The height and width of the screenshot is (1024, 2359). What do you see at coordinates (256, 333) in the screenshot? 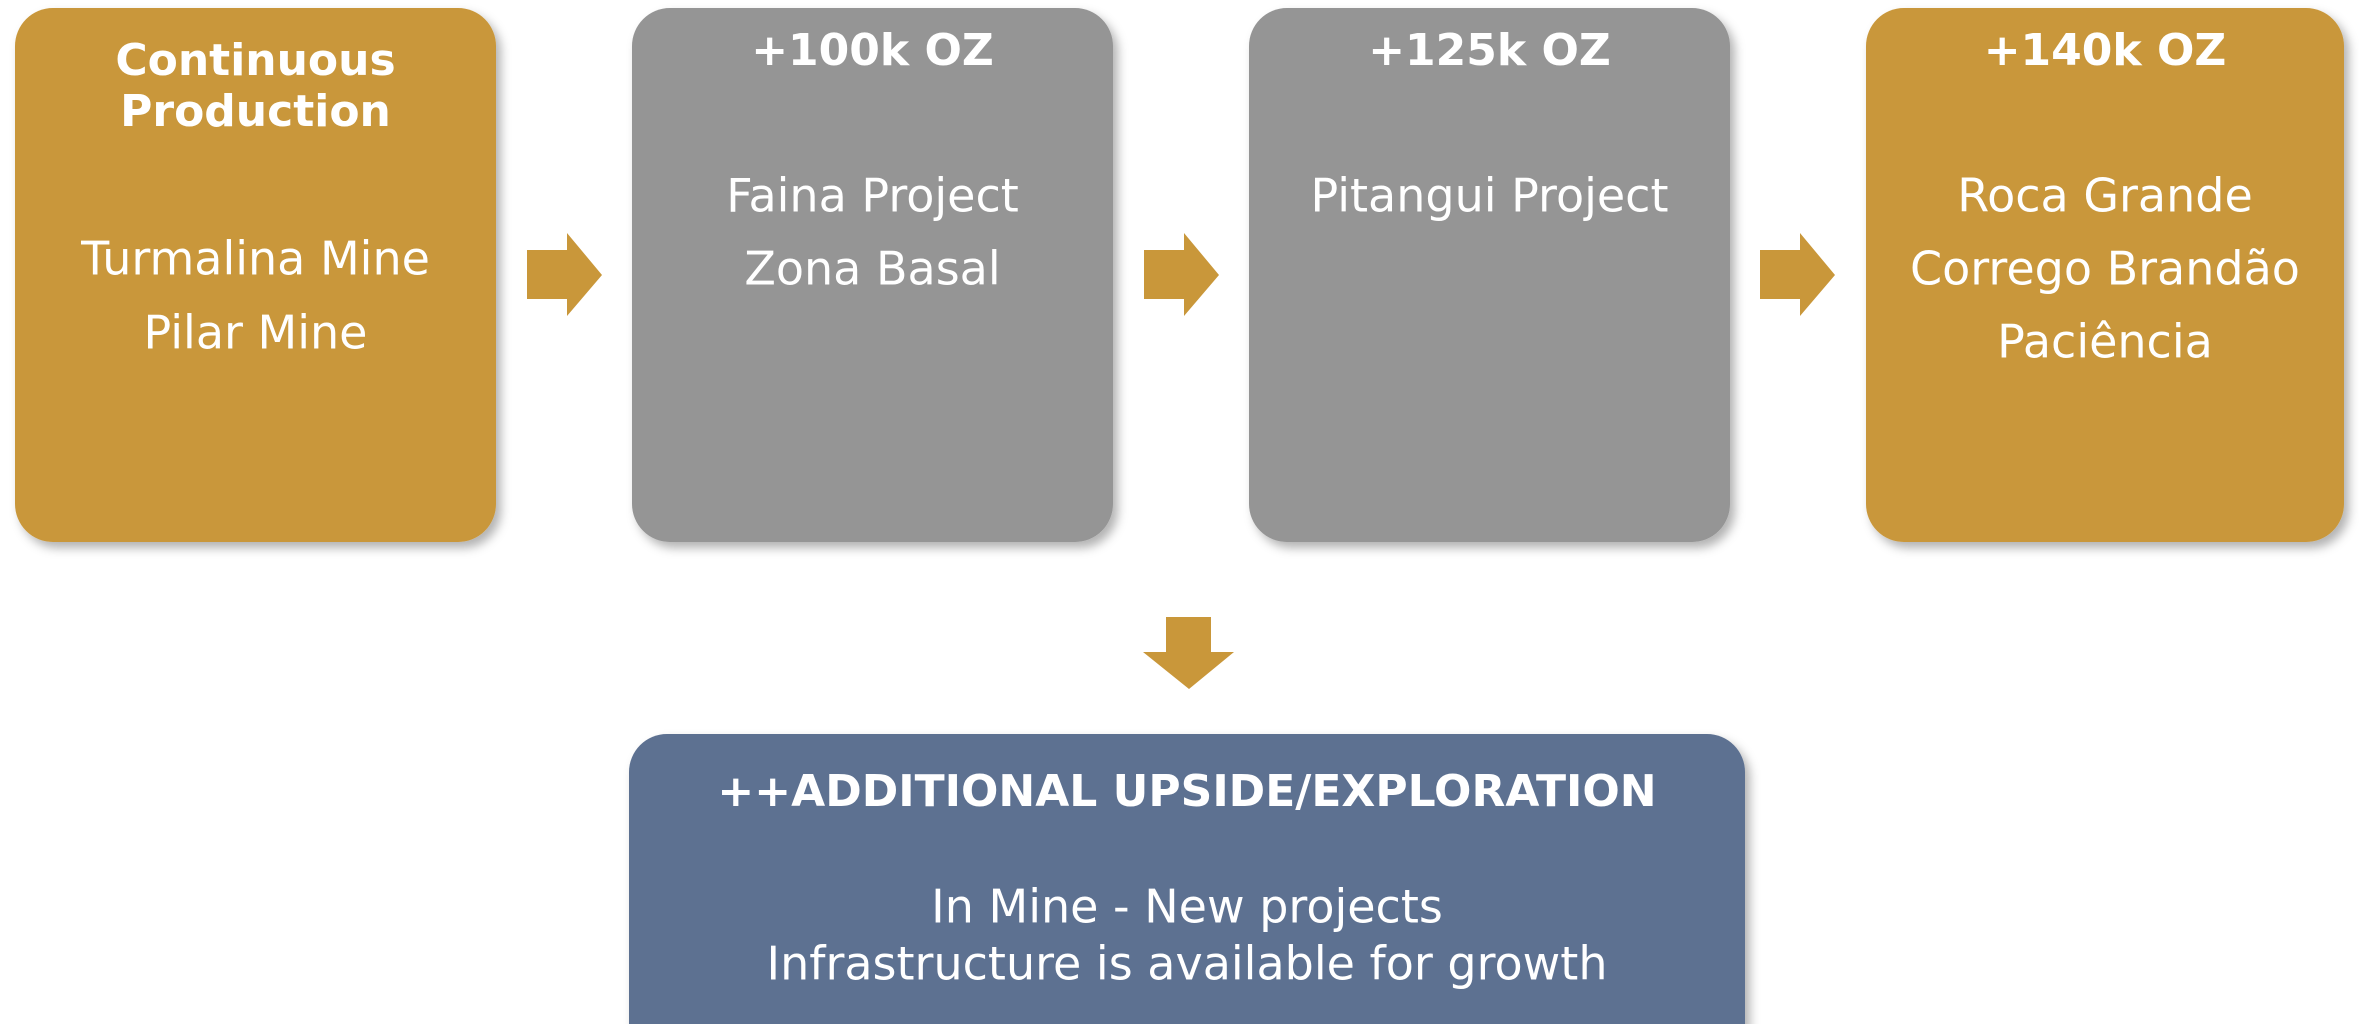
I see `box-line: Pilar Mine` at bounding box center [256, 333].